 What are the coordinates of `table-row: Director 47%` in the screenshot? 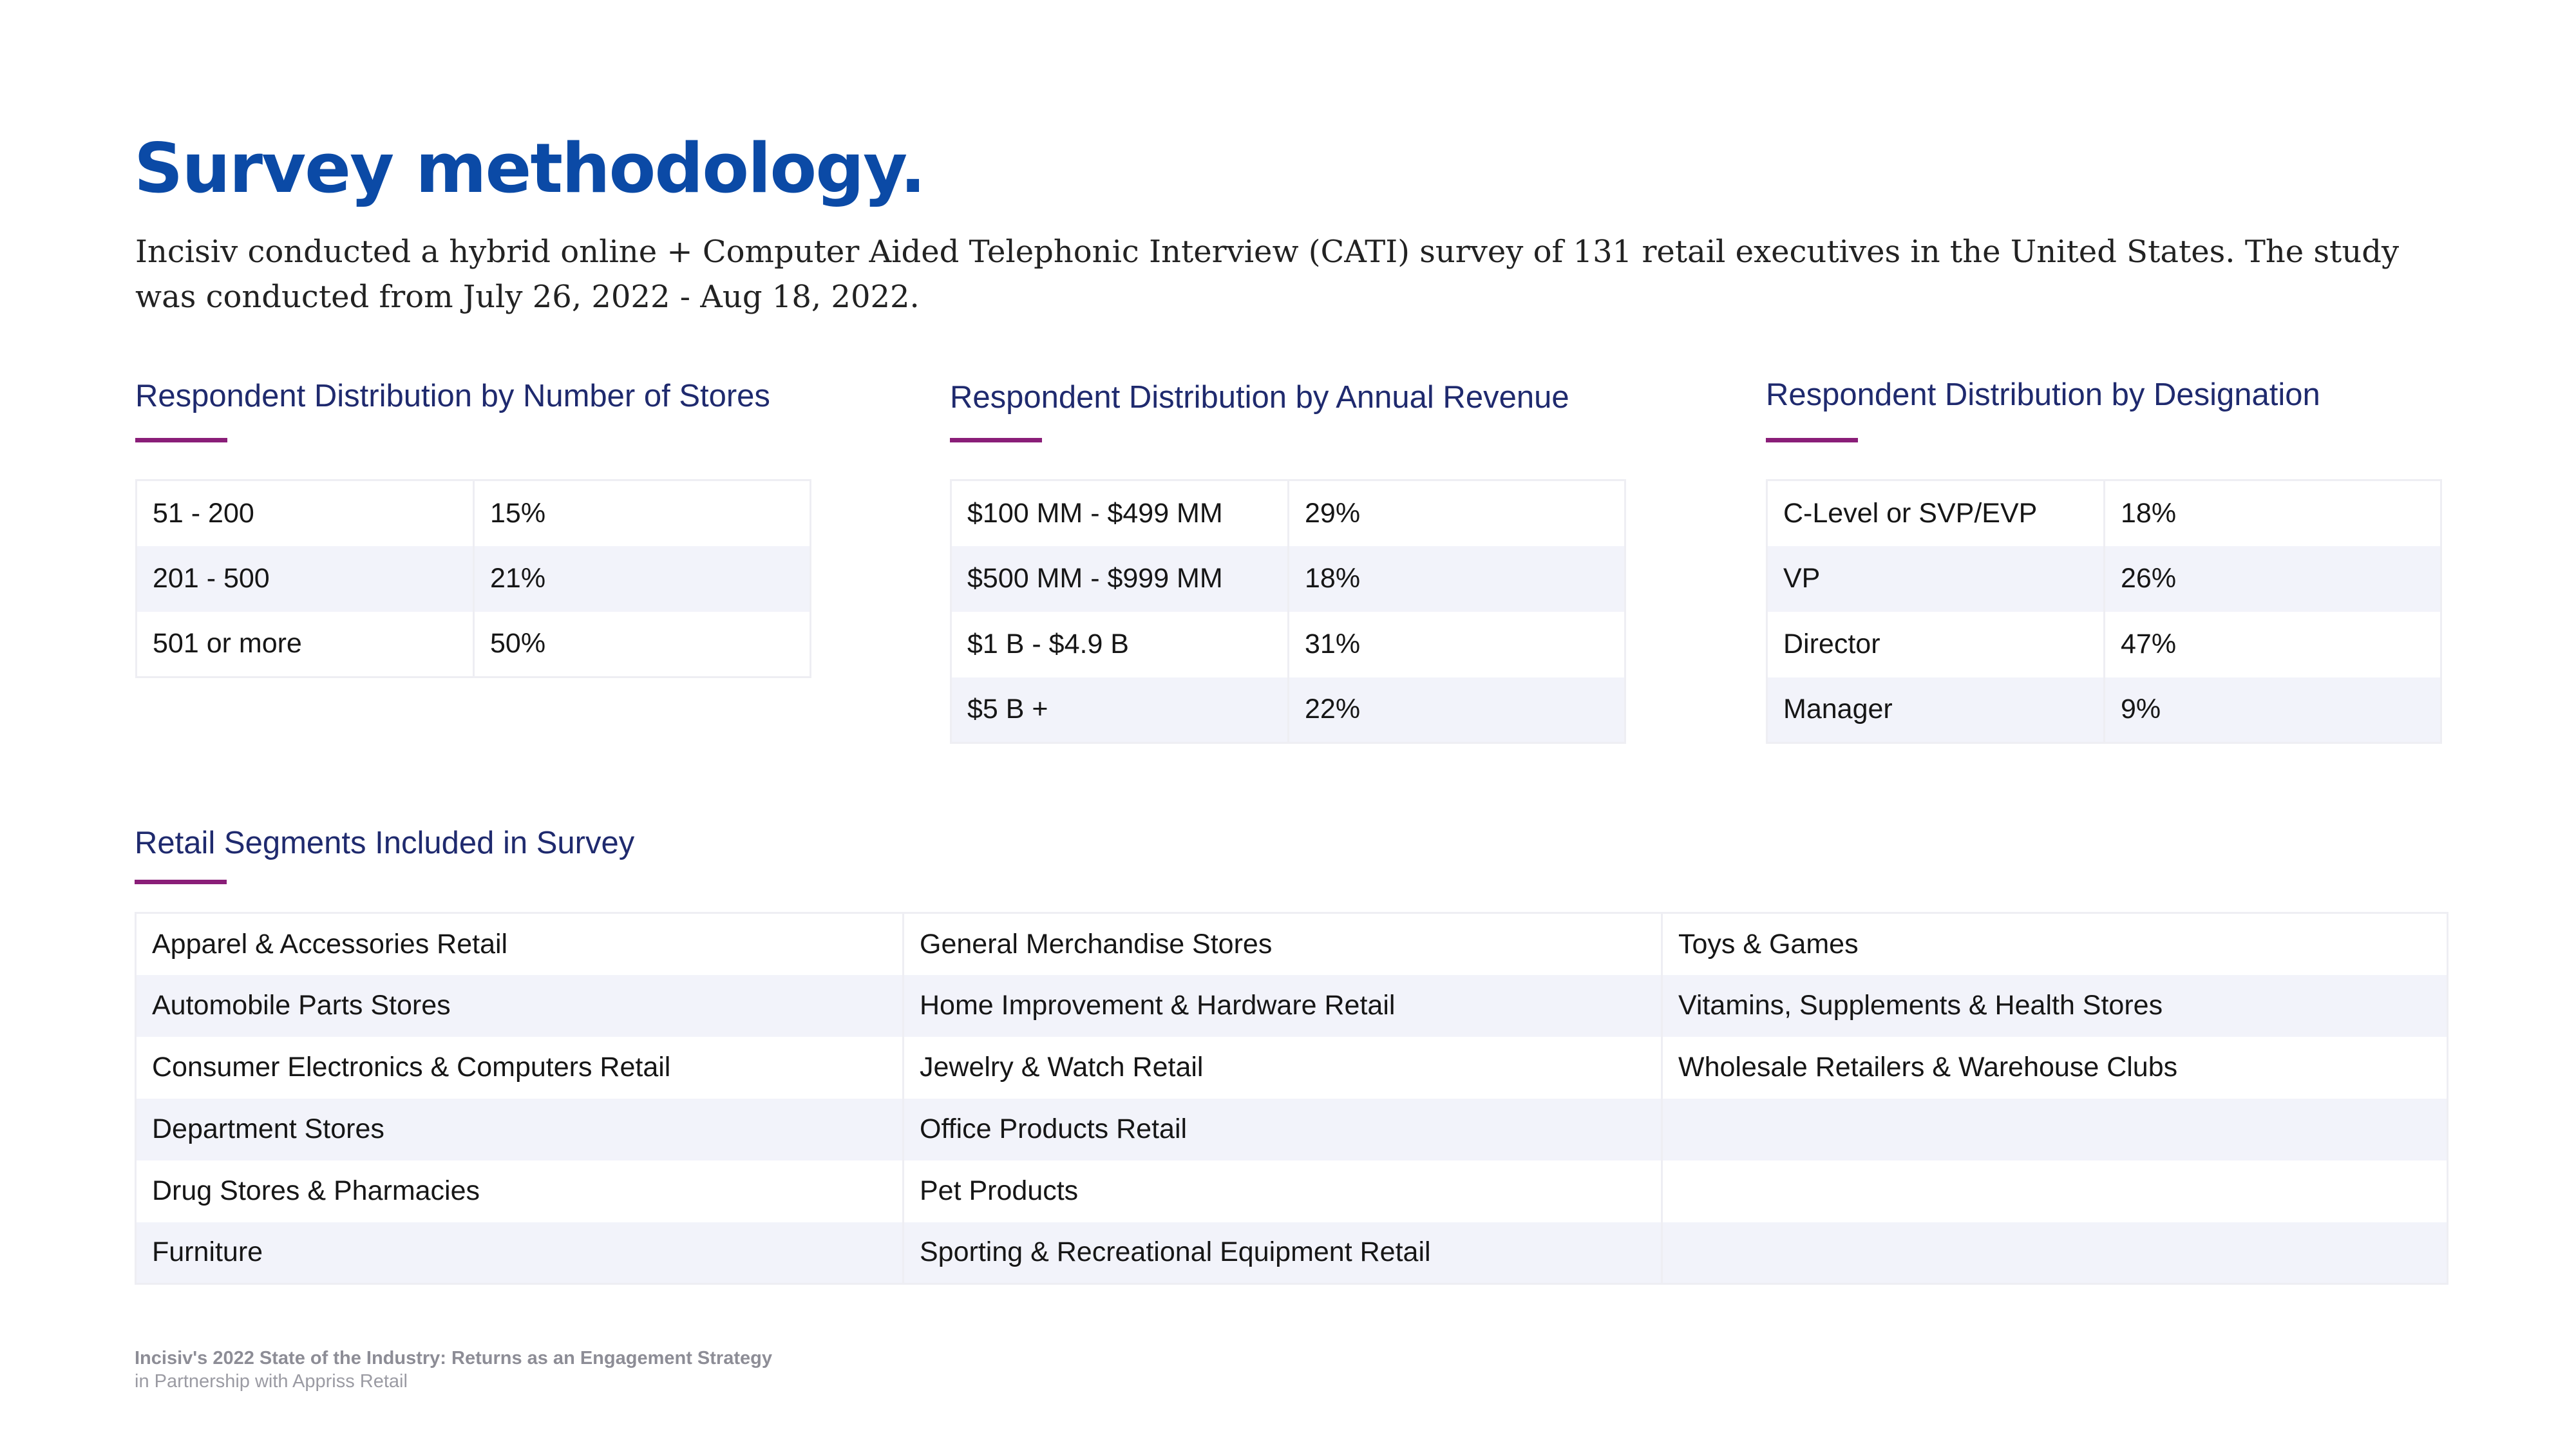 It's located at (2103, 644).